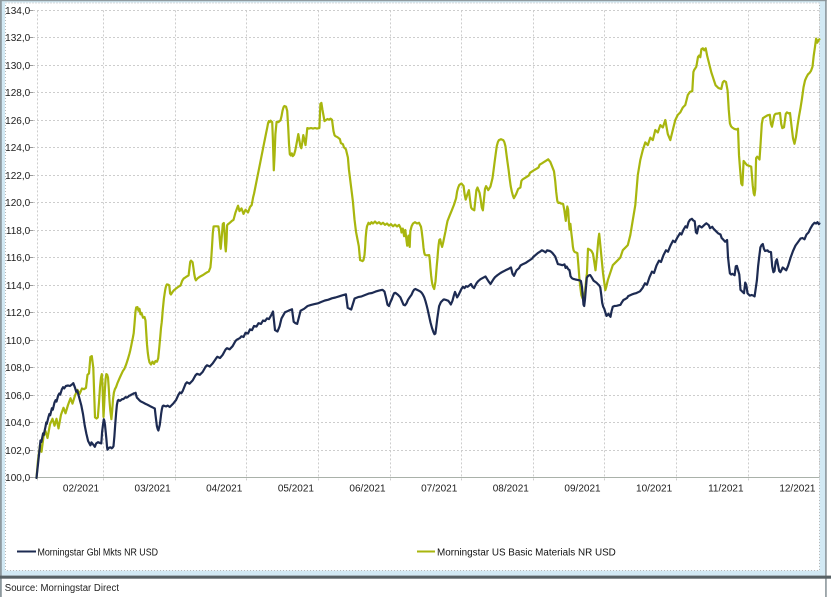 The image size is (831, 597). Describe the element at coordinates (17, 66) in the screenshot. I see `svg-text: 130,0` at that location.